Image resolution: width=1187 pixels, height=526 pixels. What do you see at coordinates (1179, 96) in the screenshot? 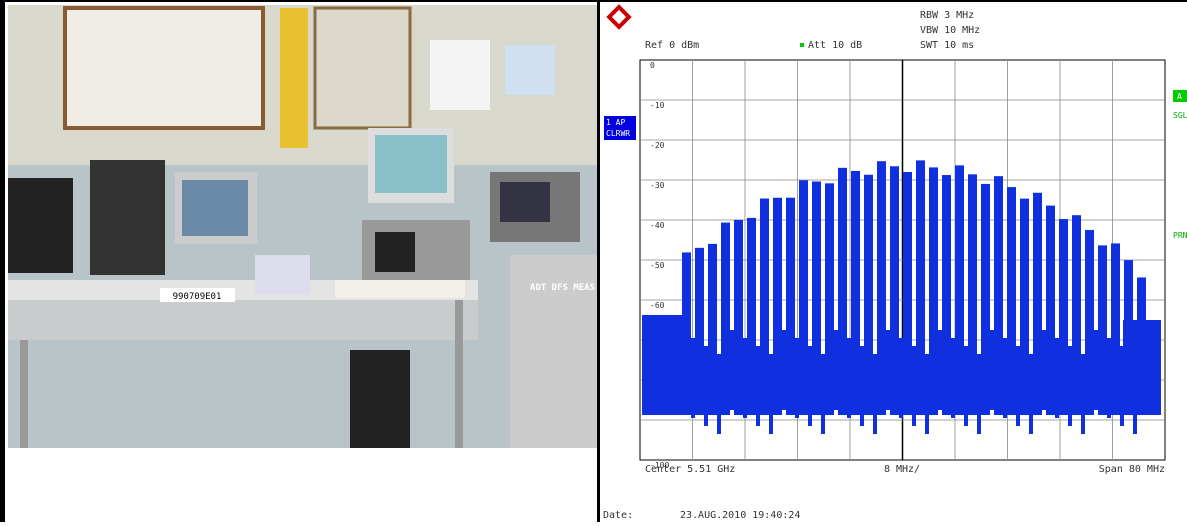
I see `side-a: A` at bounding box center [1179, 96].